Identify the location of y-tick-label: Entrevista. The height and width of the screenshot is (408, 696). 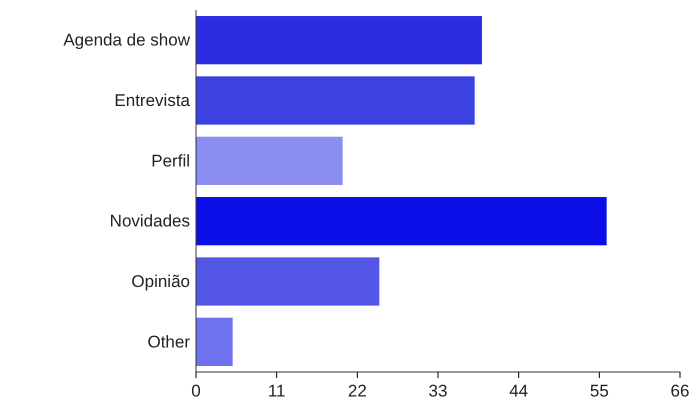
(152, 100).